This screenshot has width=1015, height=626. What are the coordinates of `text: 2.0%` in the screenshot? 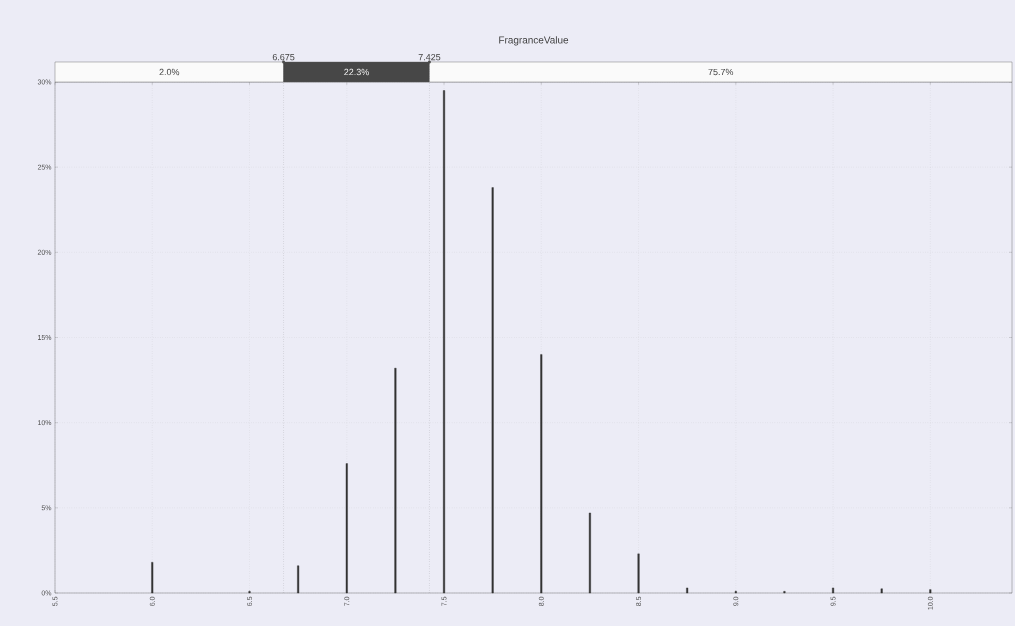 It's located at (169, 72).